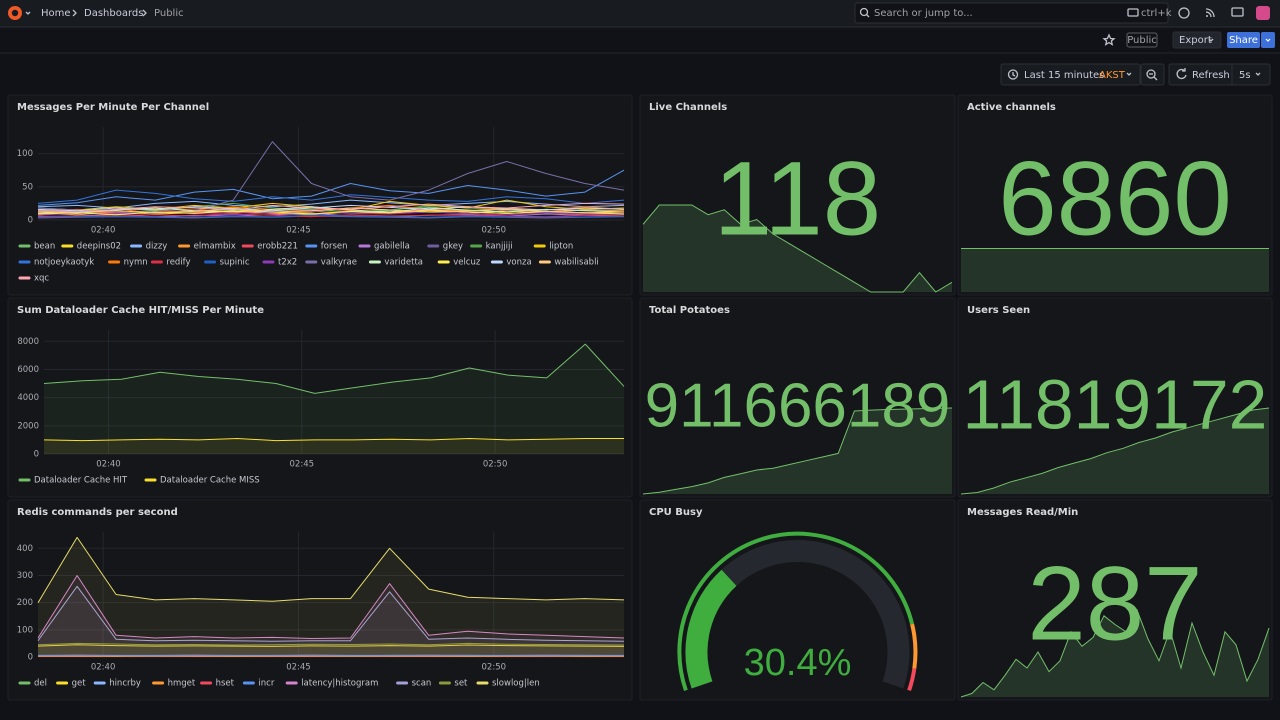 The width and height of the screenshot is (1280, 720). I want to click on help-icon, so click(1184, 13).